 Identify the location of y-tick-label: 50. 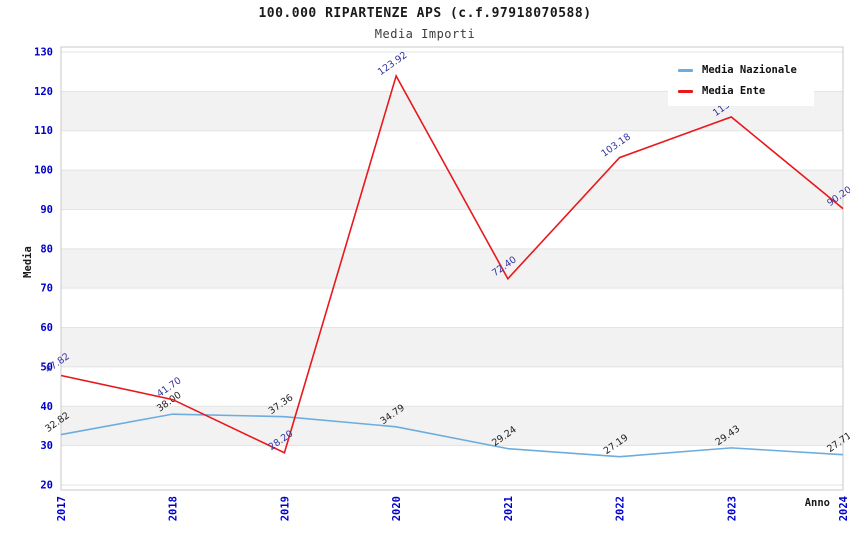
(46, 367).